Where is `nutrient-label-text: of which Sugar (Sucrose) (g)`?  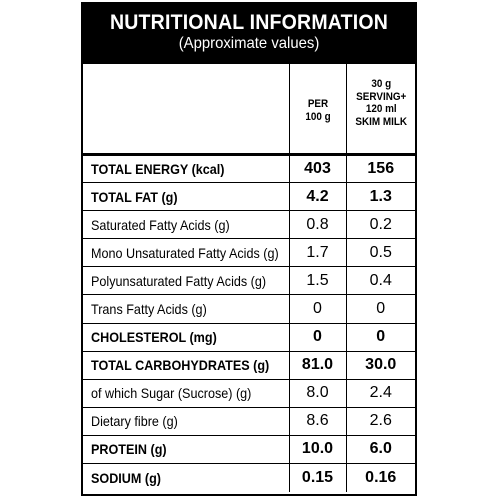
nutrient-label-text: of which Sugar (Sucrose) (g) is located at coordinates (171, 393).